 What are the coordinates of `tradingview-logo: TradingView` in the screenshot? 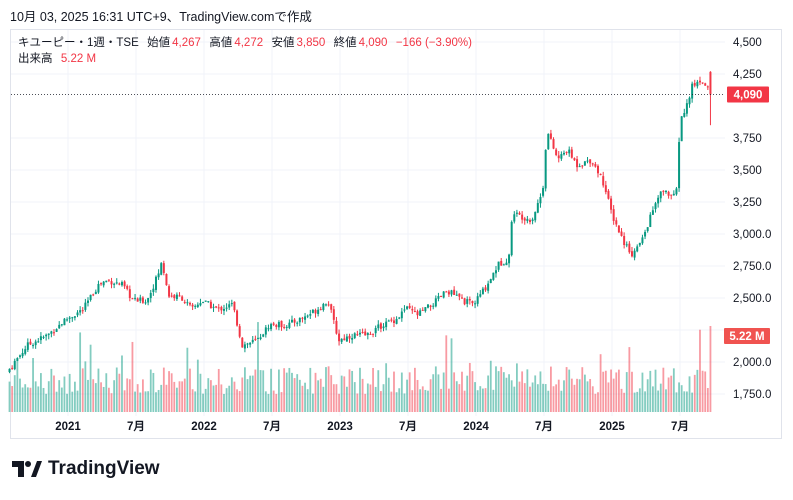 It's located at (86, 469).